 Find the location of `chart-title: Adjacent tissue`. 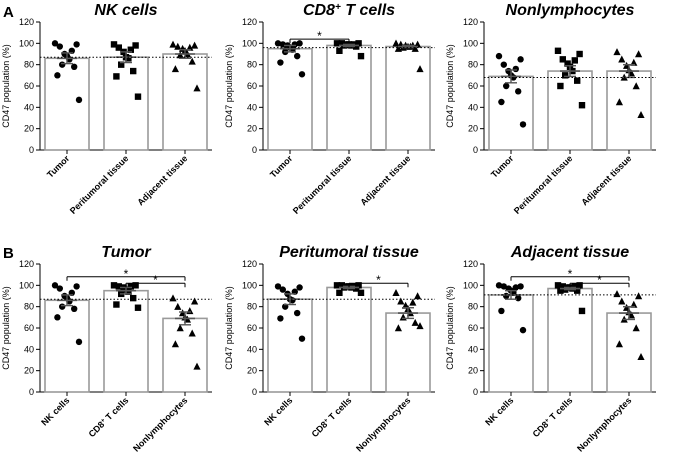

chart-title: Adjacent tissue is located at coordinates (569, 252).